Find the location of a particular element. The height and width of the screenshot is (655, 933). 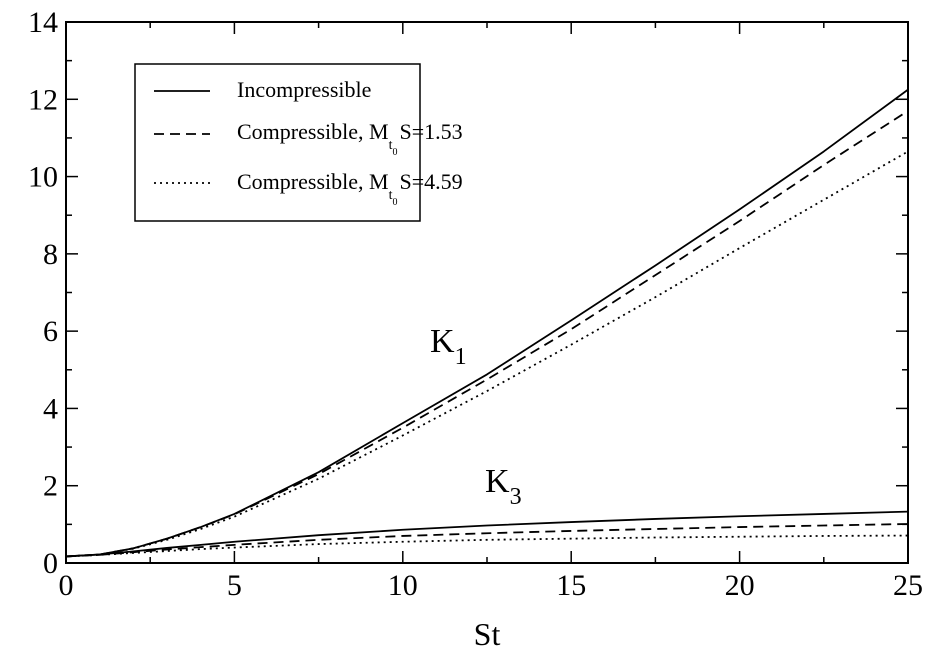

annotation-k1: K1 is located at coordinates (448, 346).